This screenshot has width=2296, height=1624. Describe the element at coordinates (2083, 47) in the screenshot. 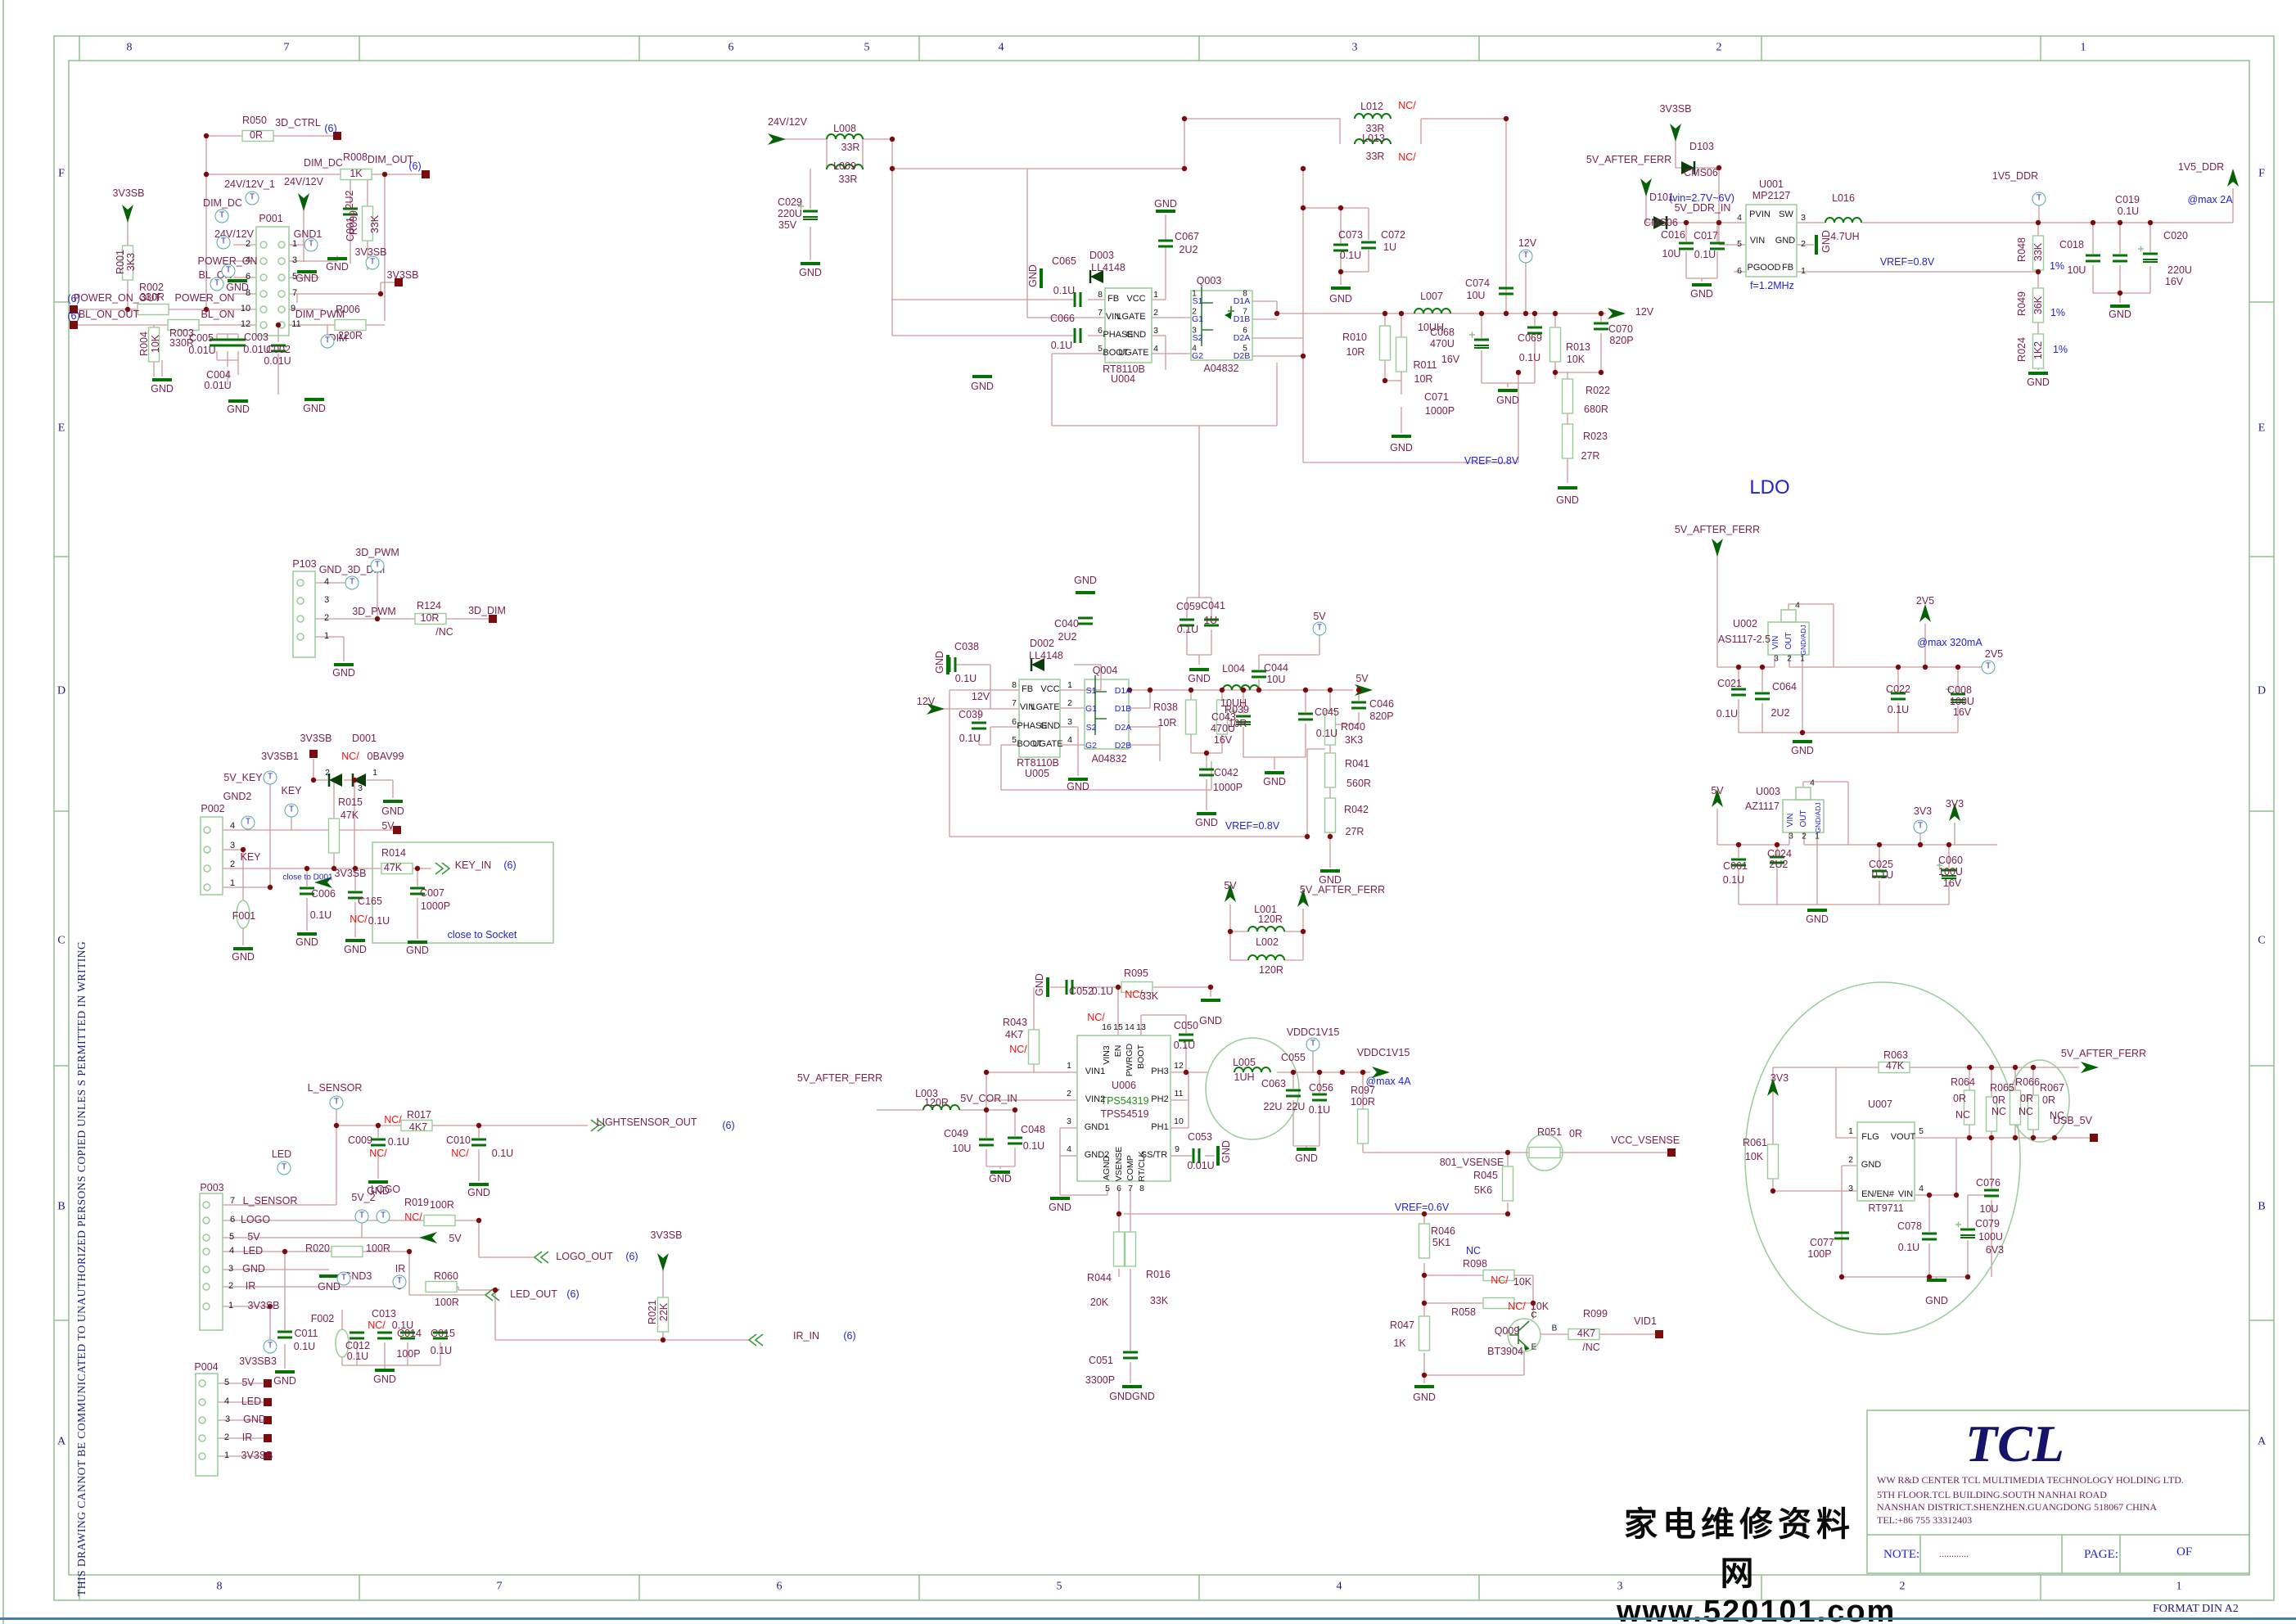

I see `frame-label: 1` at that location.